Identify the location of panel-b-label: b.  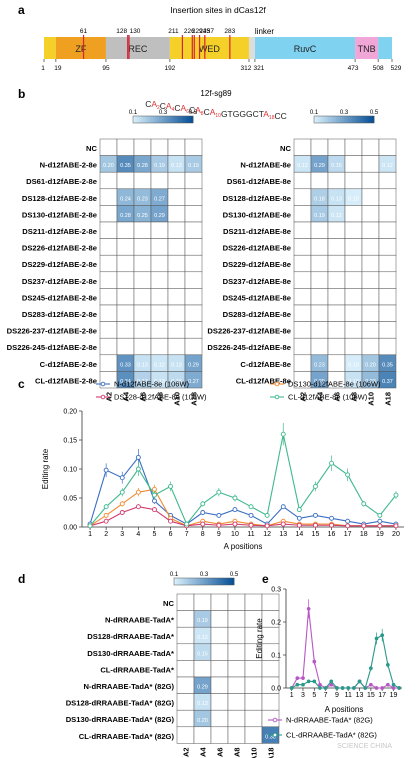
(21, 94).